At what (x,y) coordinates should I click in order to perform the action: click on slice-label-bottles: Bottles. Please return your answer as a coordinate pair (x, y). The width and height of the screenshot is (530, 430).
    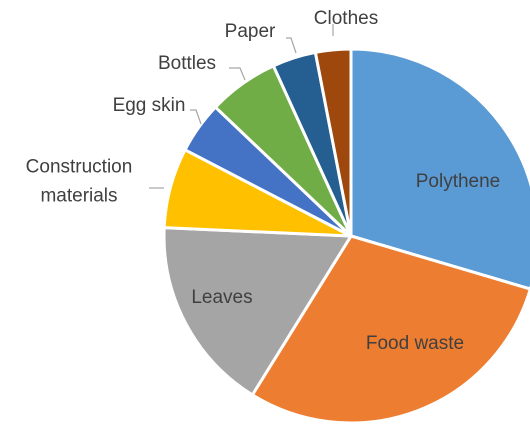
    Looking at the image, I should click on (187, 63).